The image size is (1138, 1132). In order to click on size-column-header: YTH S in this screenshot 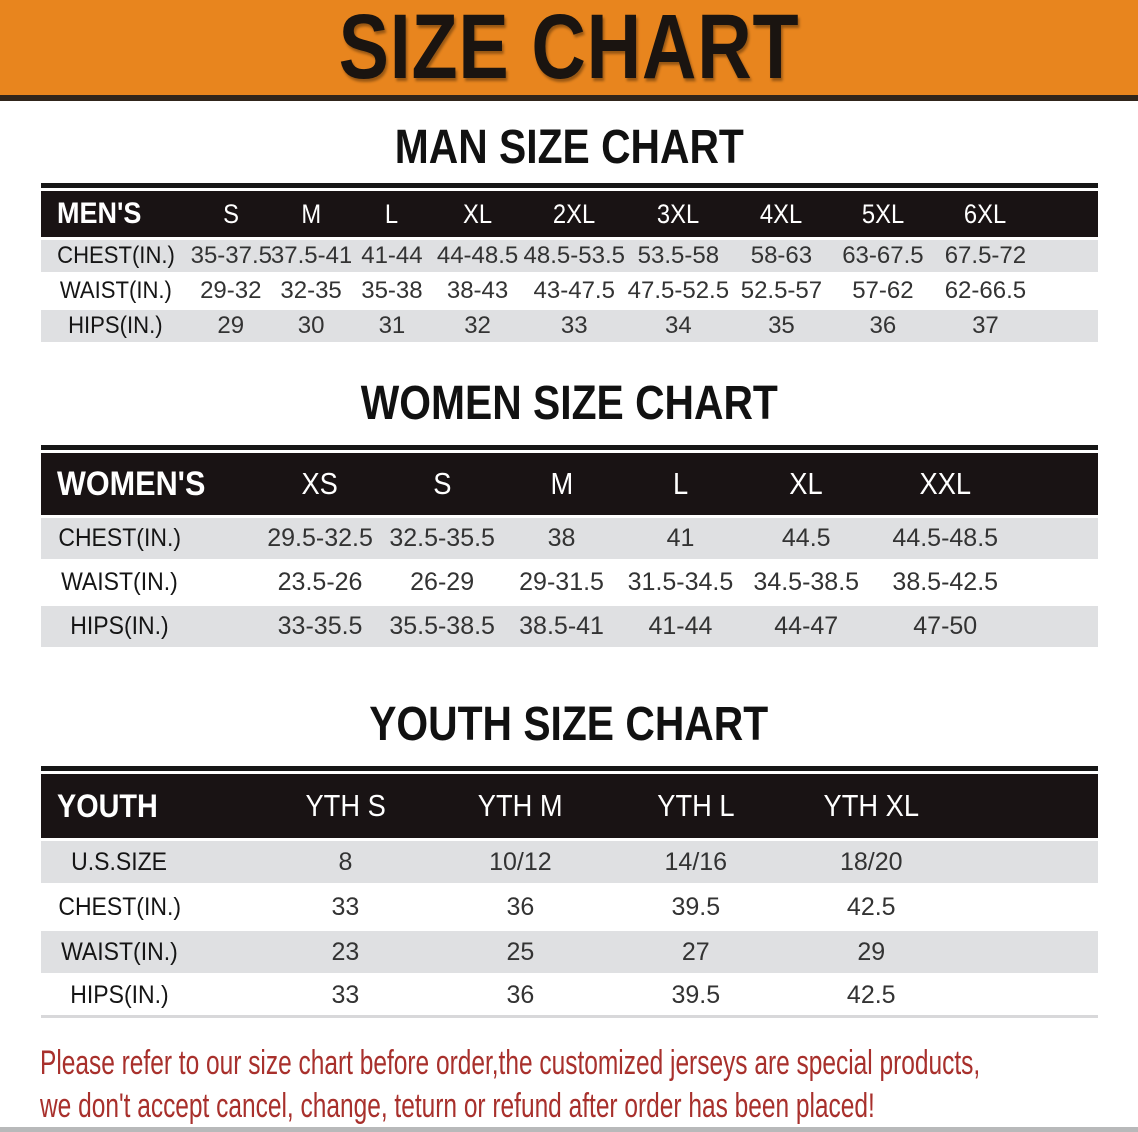, I will do `click(345, 806)`.